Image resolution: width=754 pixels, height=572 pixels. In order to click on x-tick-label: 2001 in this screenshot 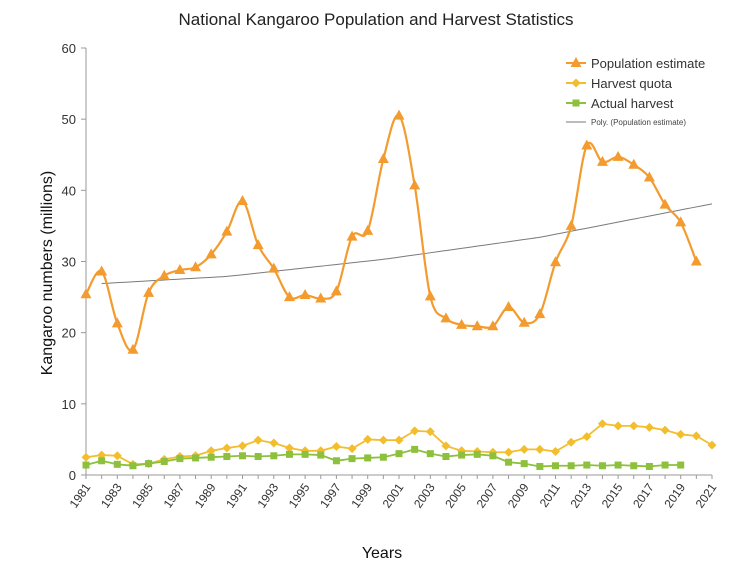, I will do `click(393, 495)`.